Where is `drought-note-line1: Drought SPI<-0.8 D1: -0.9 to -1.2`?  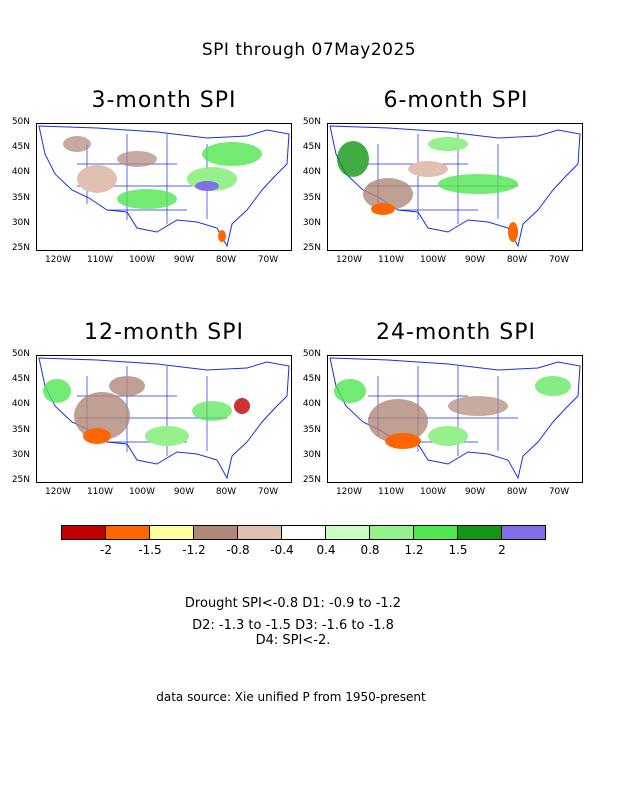 drought-note-line1: Drought SPI<-0.8 D1: -0.9 to -1.2 is located at coordinates (293, 603).